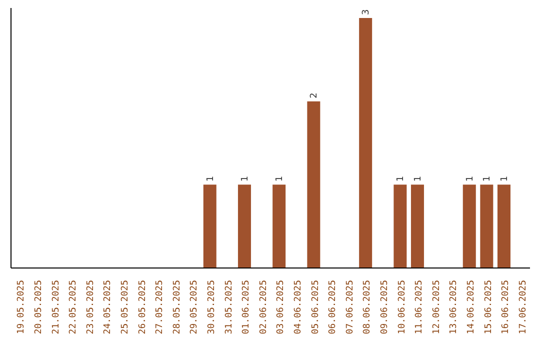 This screenshot has height=340, width=540. What do you see at coordinates (56, 307) in the screenshot?
I see `x-tick-label: 21.05.2025` at bounding box center [56, 307].